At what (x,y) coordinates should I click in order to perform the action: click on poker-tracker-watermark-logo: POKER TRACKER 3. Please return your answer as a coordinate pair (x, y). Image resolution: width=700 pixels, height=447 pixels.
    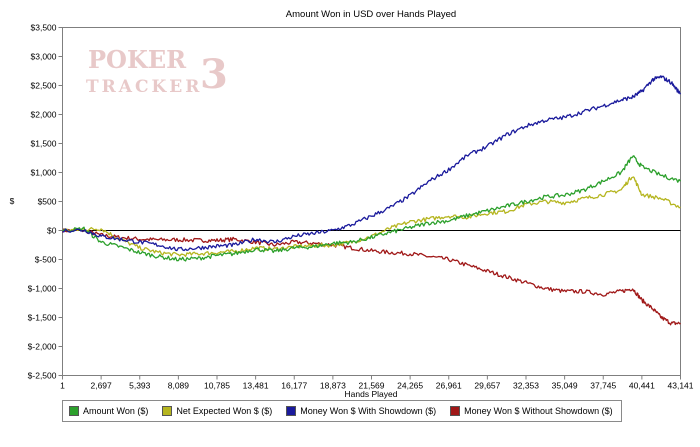
    Looking at the image, I should click on (157, 71).